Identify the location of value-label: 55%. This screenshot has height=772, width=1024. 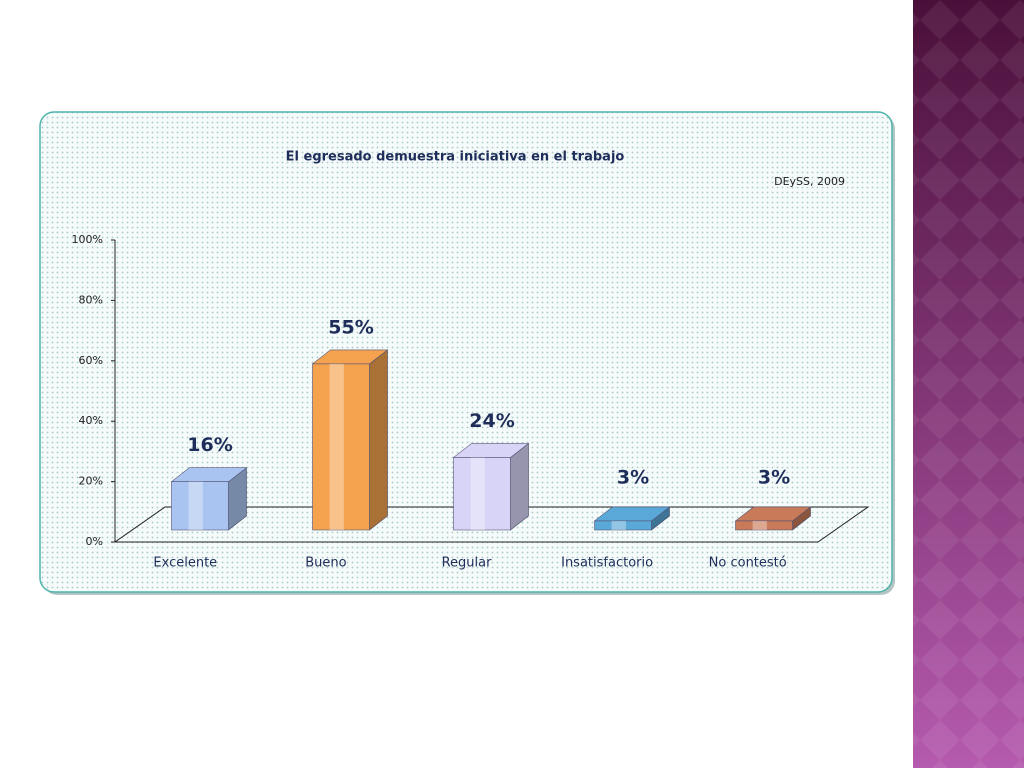
(350, 327).